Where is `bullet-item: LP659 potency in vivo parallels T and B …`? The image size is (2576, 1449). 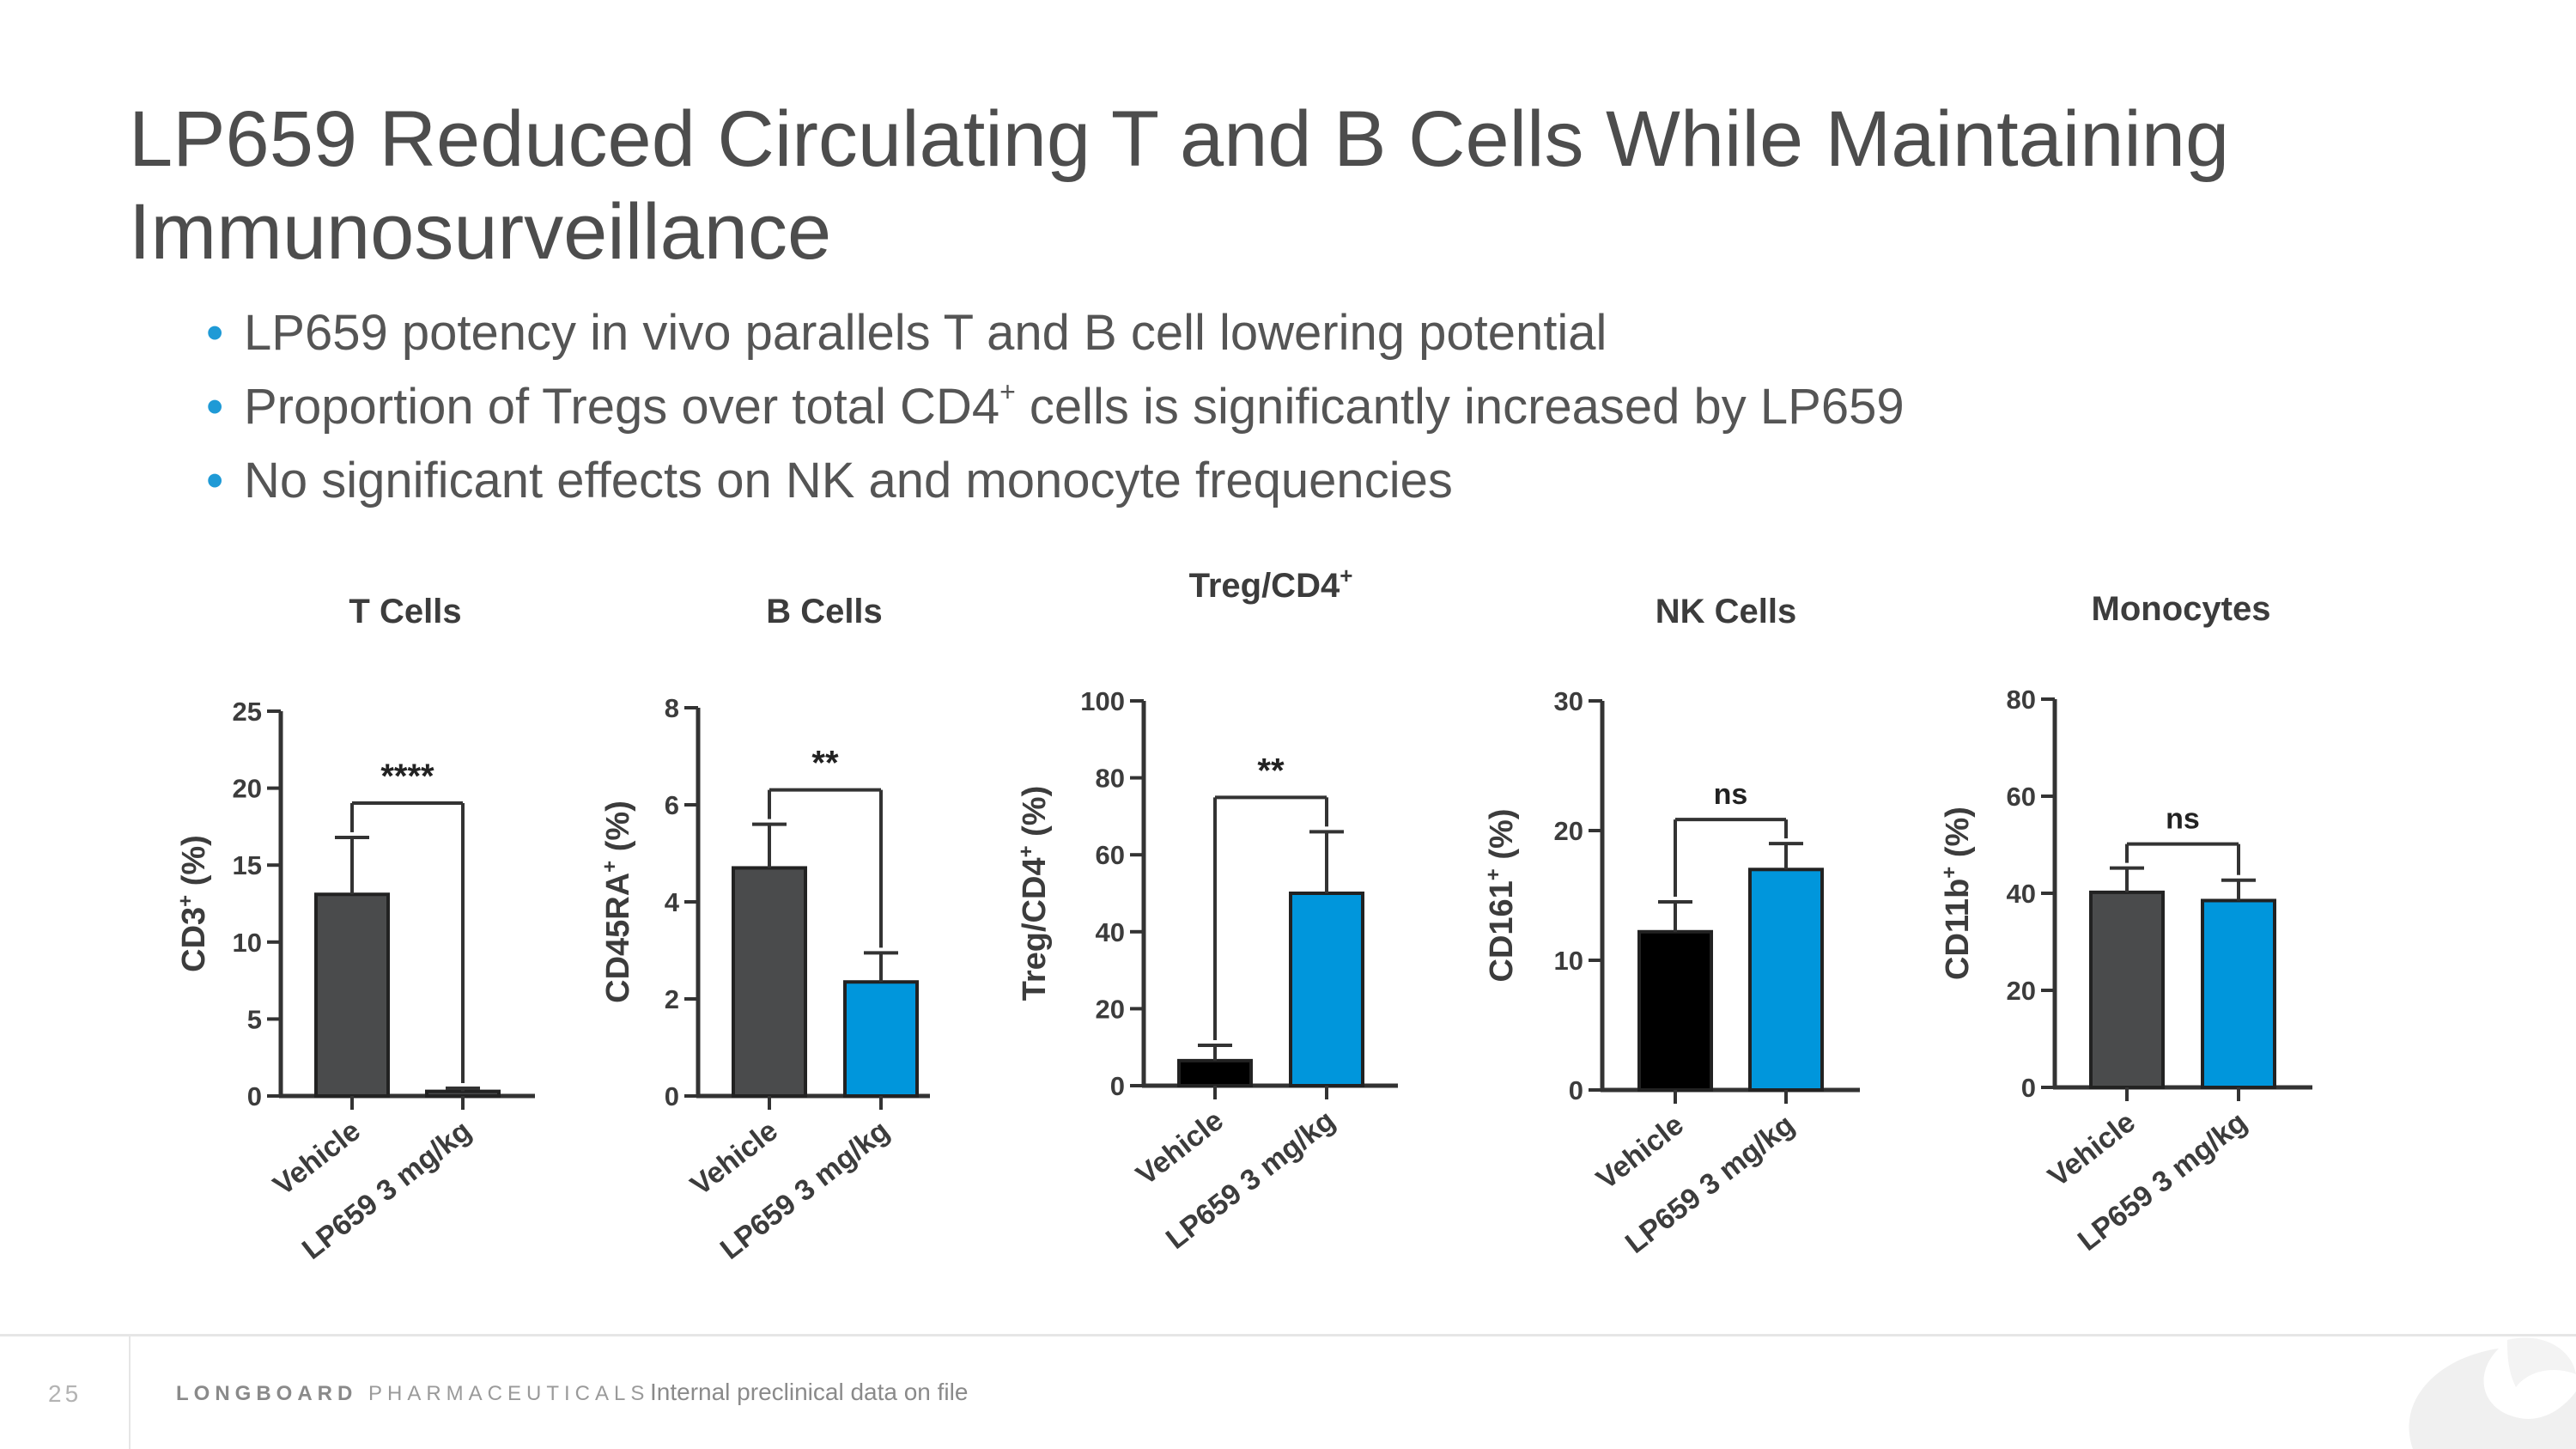 bullet-item: LP659 potency in vivo parallels T and B … is located at coordinates (1056, 333).